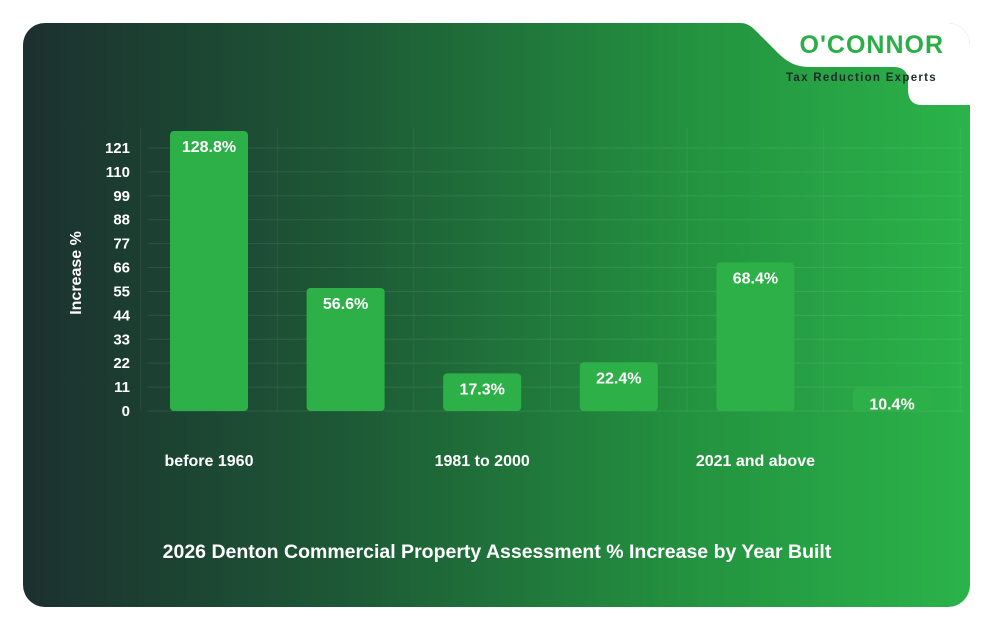  What do you see at coordinates (345, 304) in the screenshot?
I see `data-label: 56.6%` at bounding box center [345, 304].